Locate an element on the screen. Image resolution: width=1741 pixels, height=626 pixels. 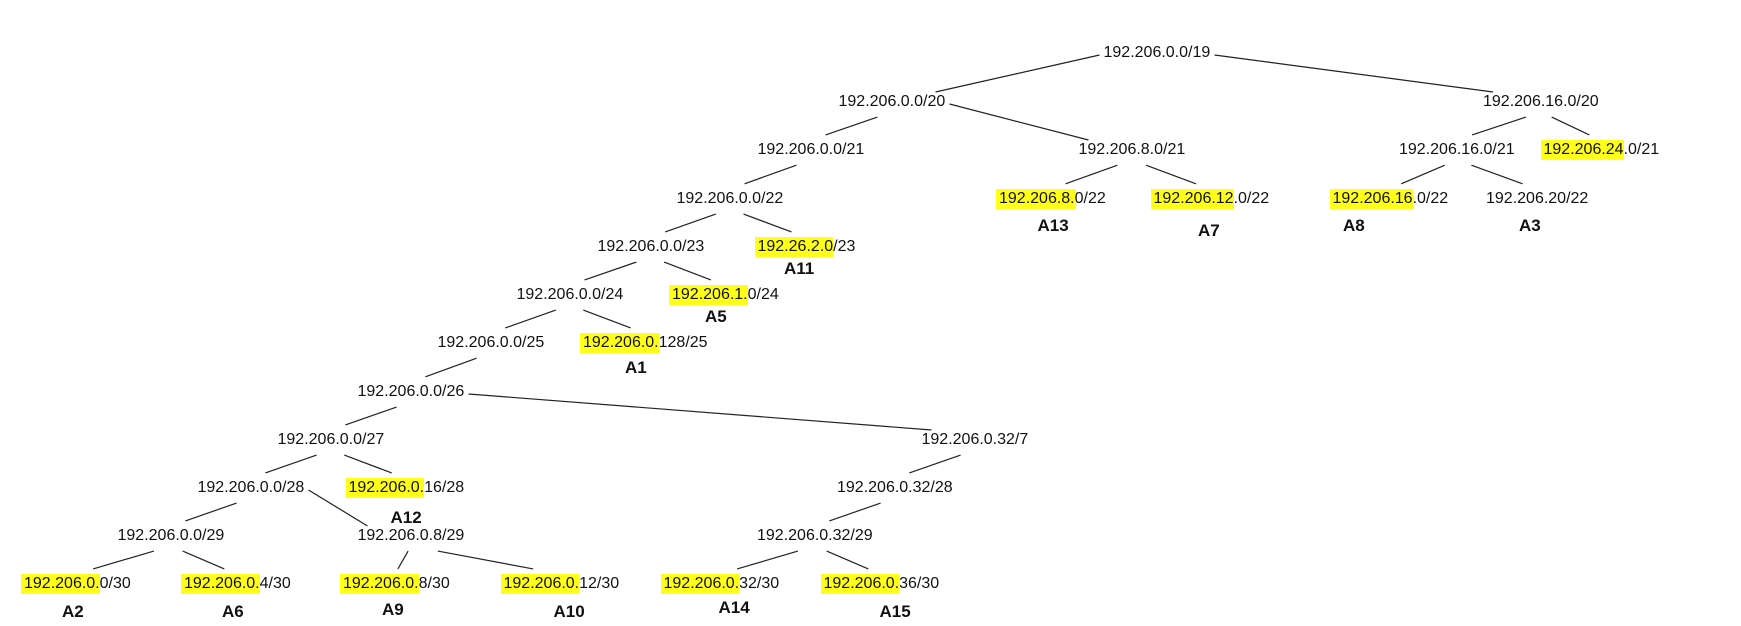
subnet-node: 192.206.0.0/26 is located at coordinates (411, 392).